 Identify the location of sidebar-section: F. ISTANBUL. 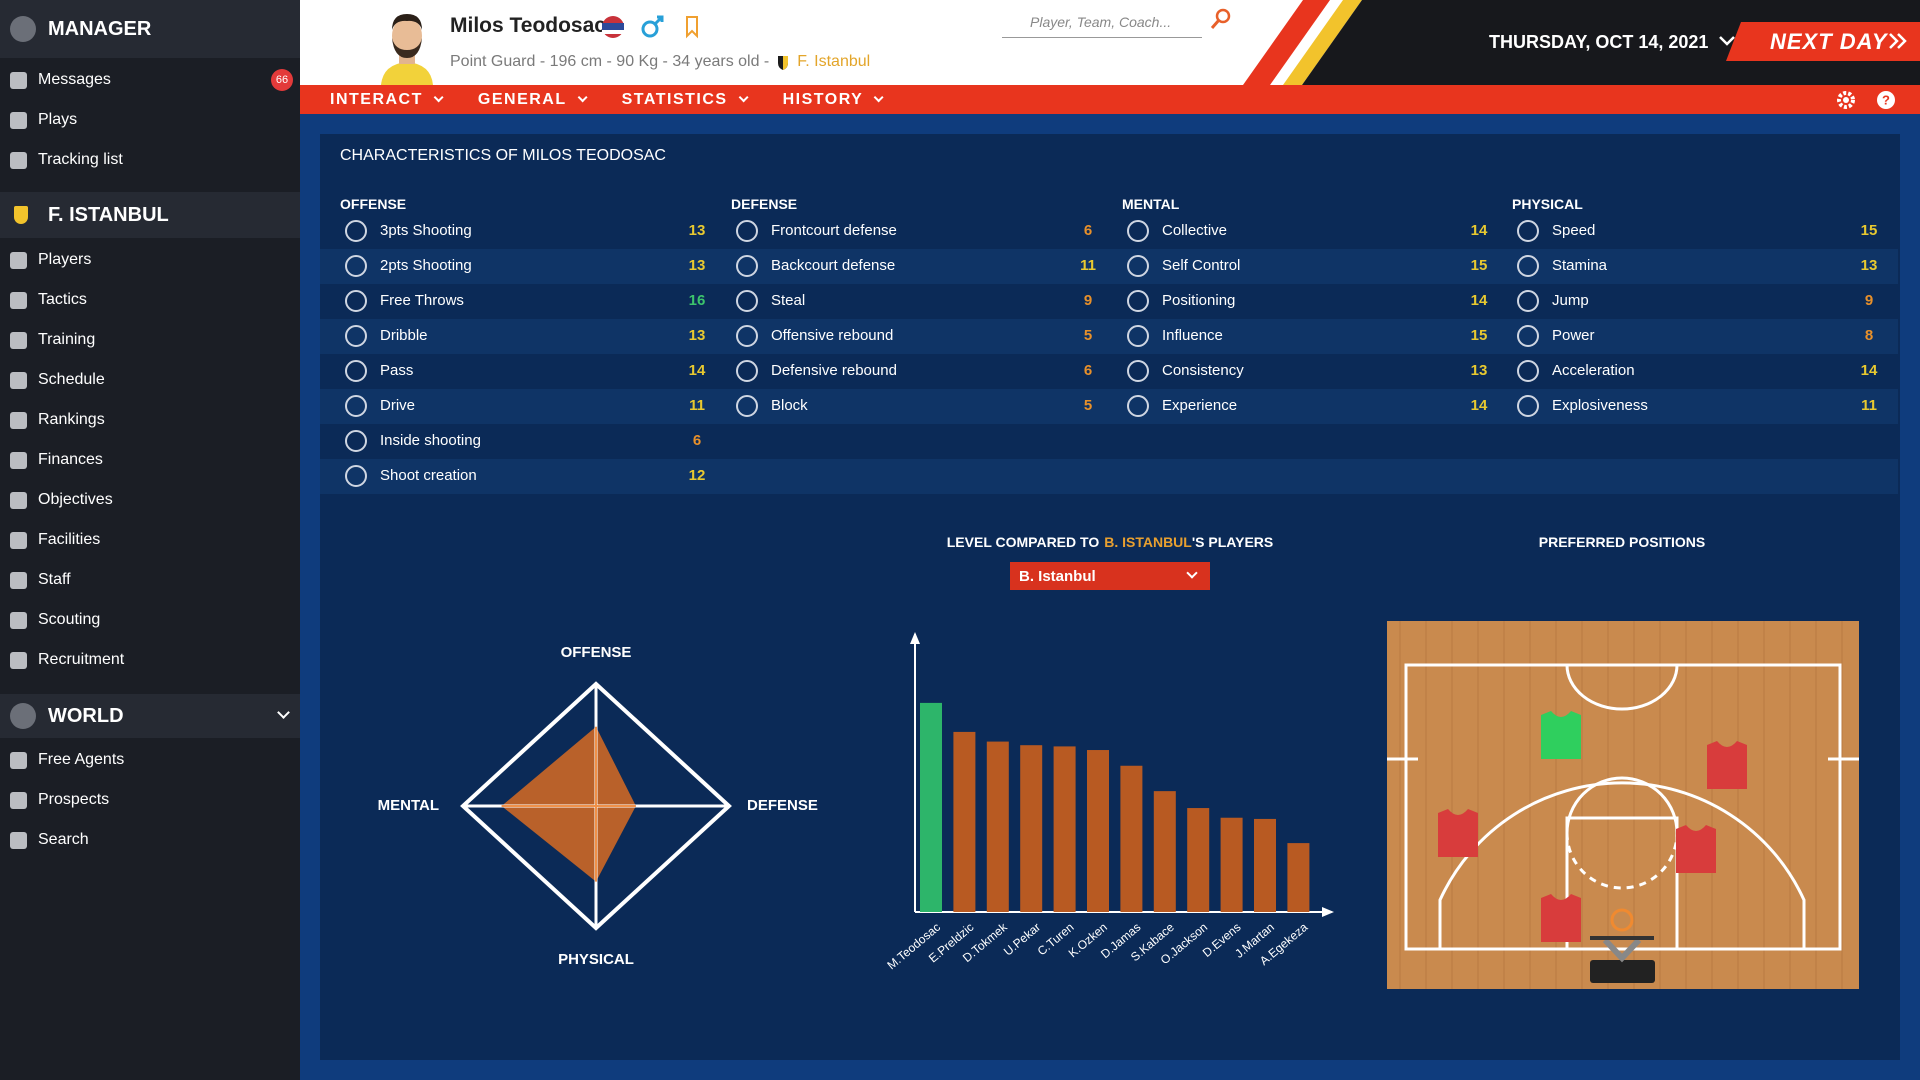
(150, 215).